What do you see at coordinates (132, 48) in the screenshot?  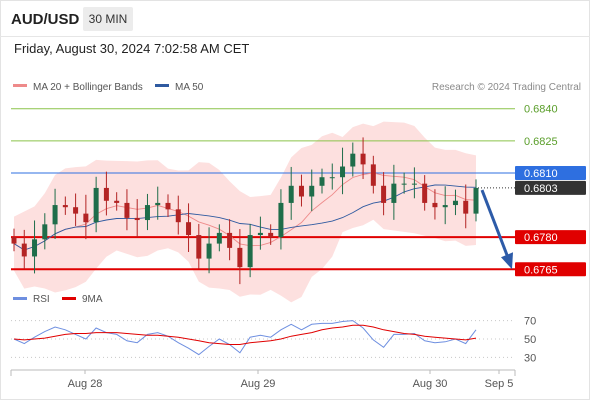 I see `chart-timestamp: Friday, August 30, 2024 7:02:58 AM CET` at bounding box center [132, 48].